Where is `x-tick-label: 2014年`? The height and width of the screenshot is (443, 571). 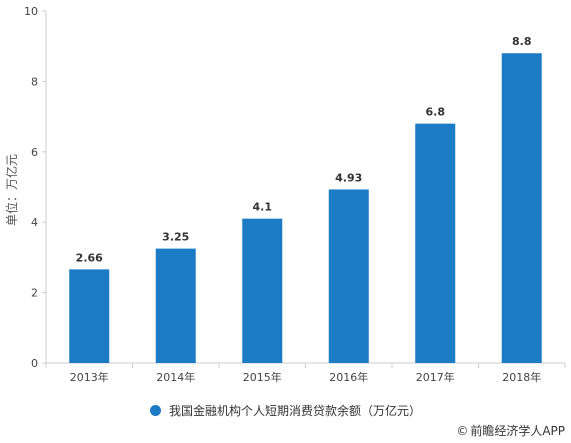 x-tick-label: 2014年 is located at coordinates (175, 377).